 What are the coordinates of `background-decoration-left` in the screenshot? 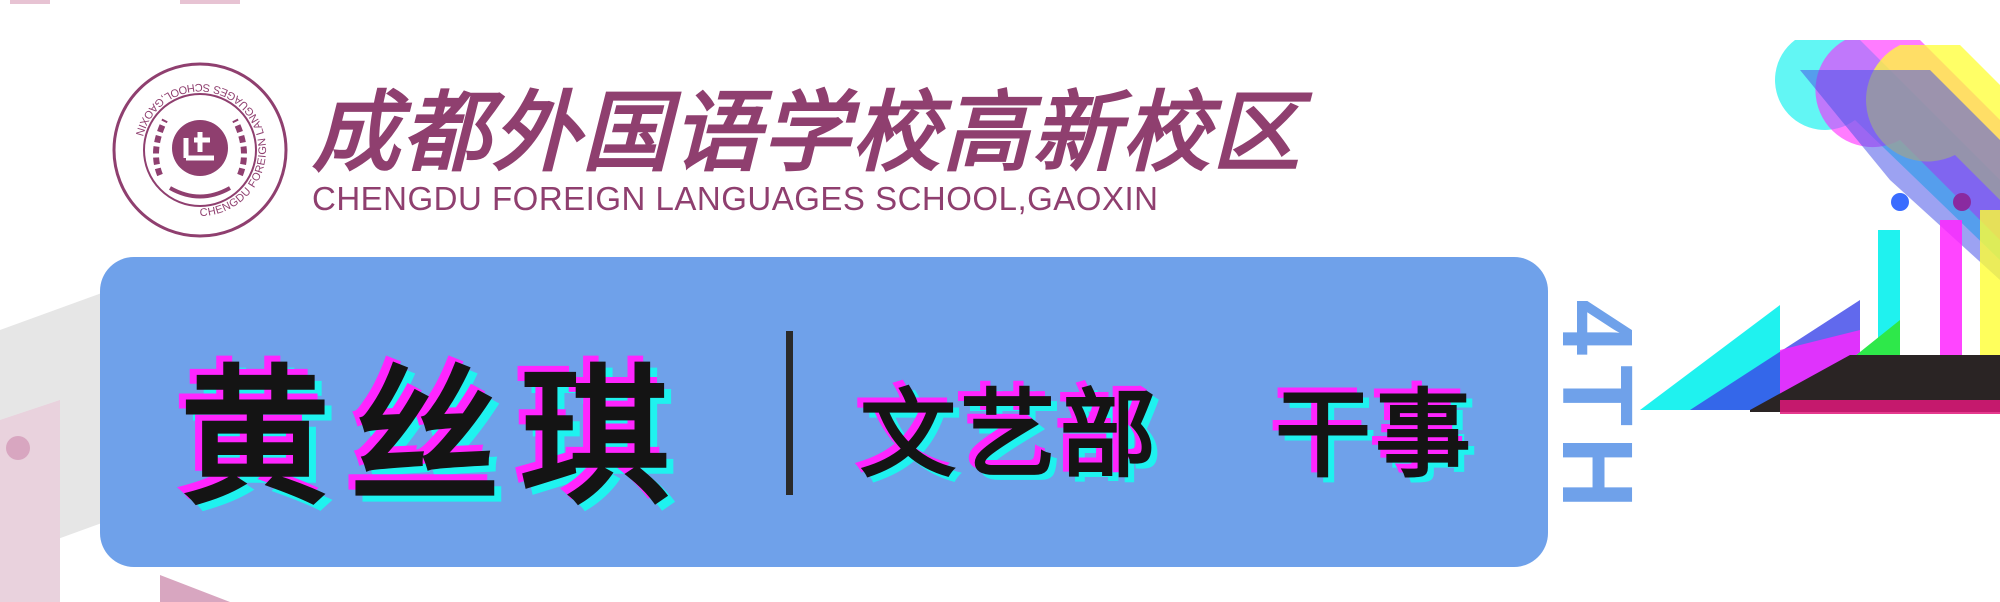 It's located at (120, 301).